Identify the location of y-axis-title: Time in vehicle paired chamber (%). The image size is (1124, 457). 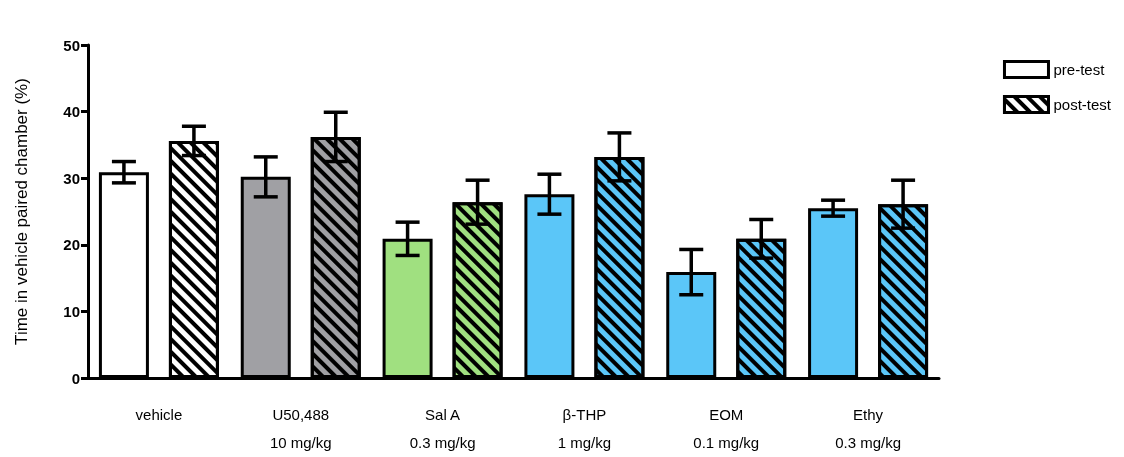
(21, 211).